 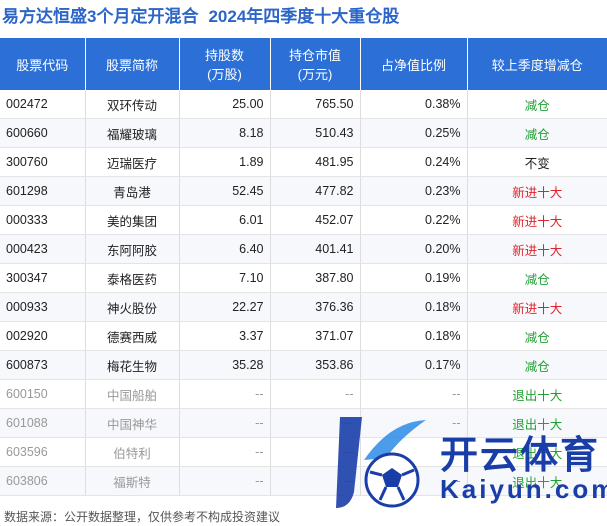 What do you see at coordinates (414, 162) in the screenshot?
I see `cell-ratio: 0.24%` at bounding box center [414, 162].